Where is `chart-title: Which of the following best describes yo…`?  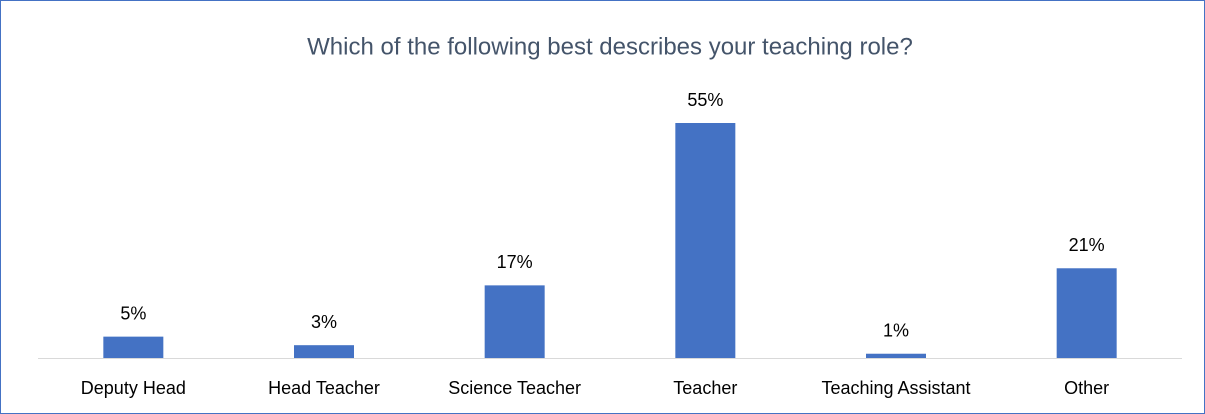
chart-title: Which of the following best describes yo… is located at coordinates (610, 46).